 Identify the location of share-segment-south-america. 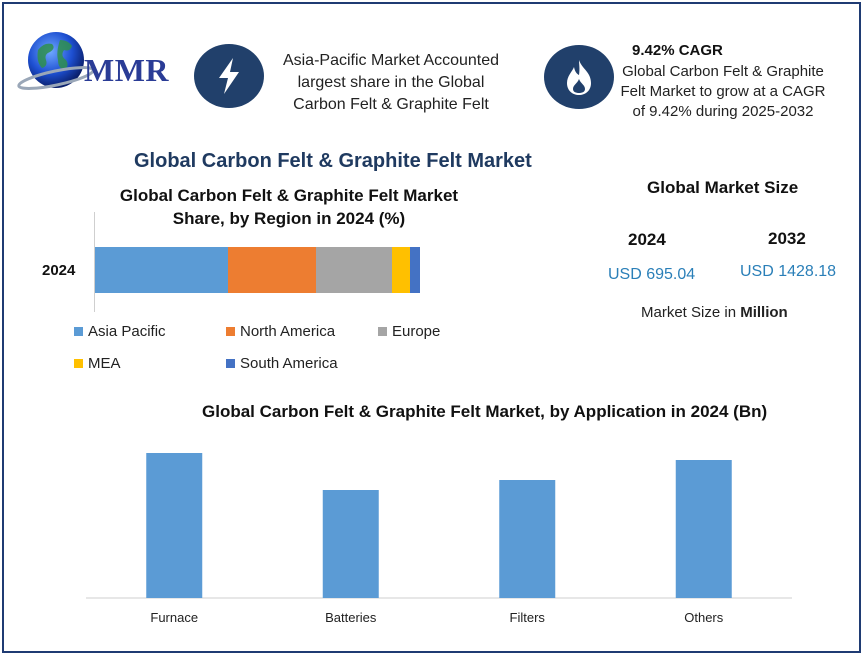
(415, 270).